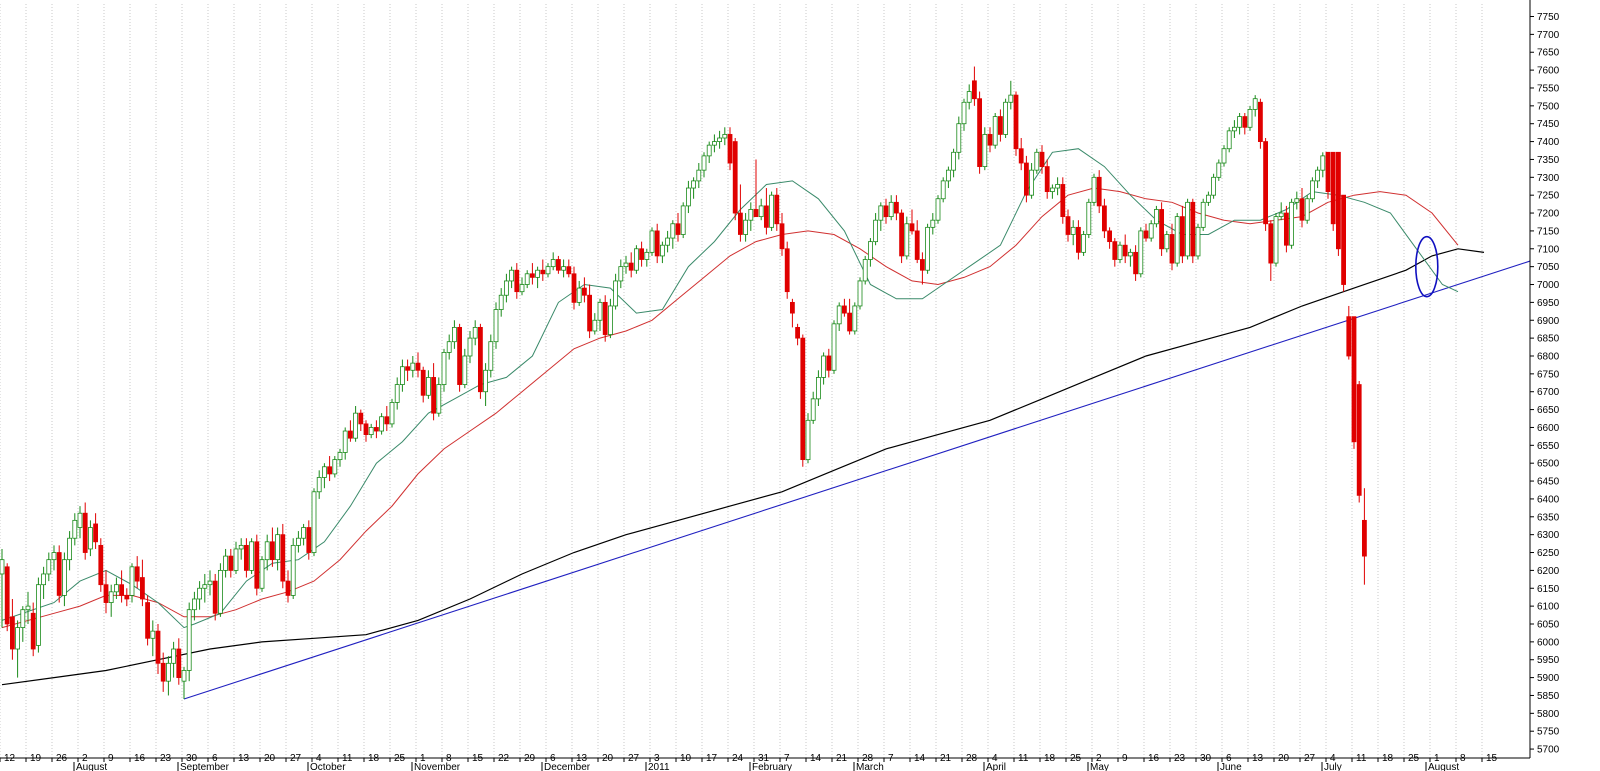 The height and width of the screenshot is (771, 1600). What do you see at coordinates (1099, 766) in the screenshot?
I see `x-month-label: May` at bounding box center [1099, 766].